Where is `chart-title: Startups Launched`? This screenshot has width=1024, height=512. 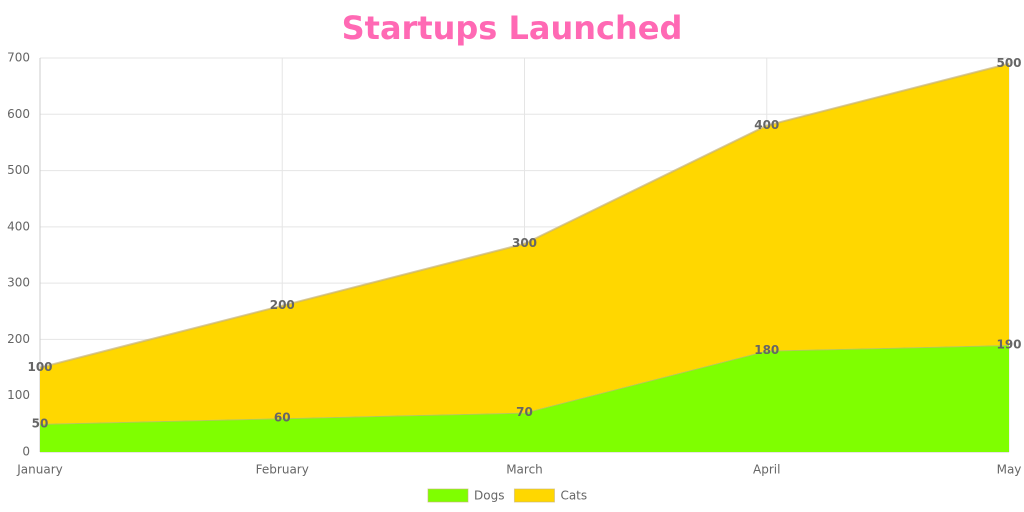 chart-title: Startups Launched is located at coordinates (512, 28).